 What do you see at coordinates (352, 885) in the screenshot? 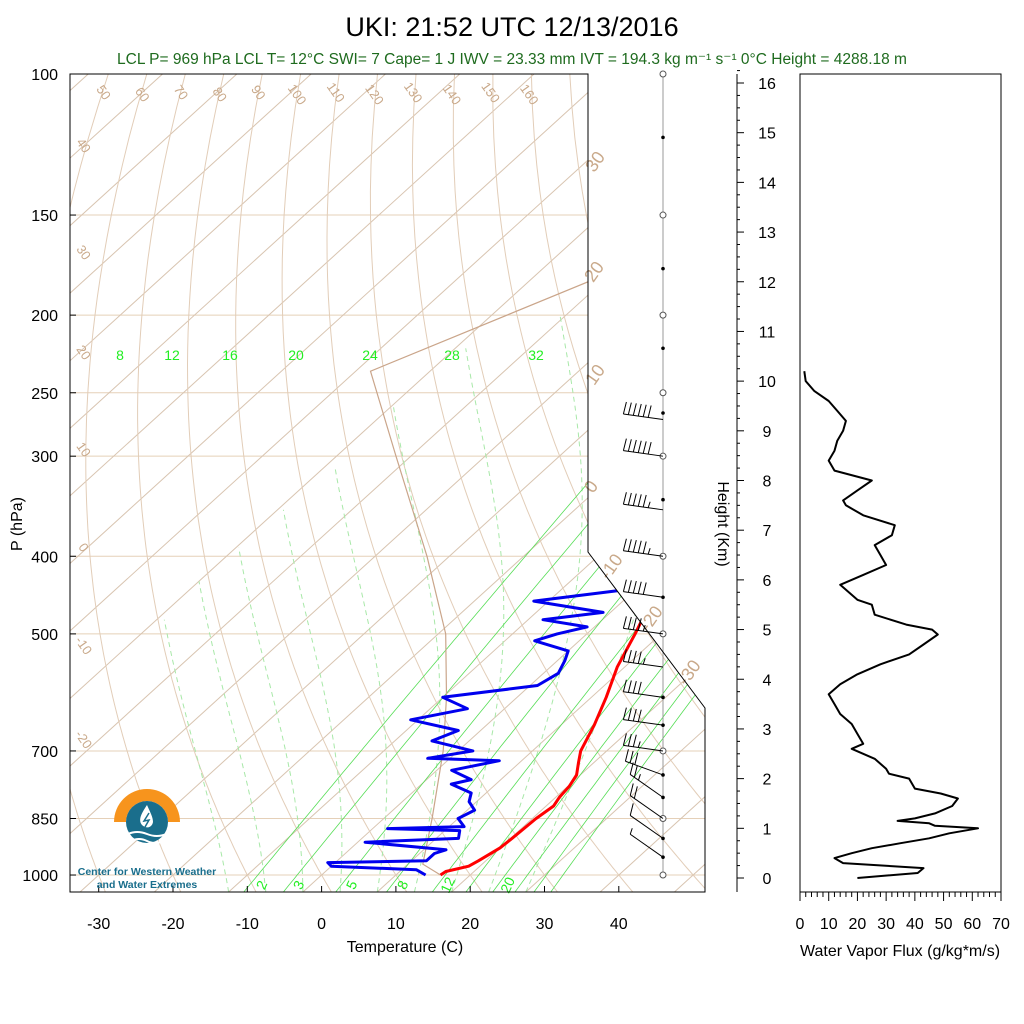
I see `mixing-ratio-label: 5` at bounding box center [352, 885].